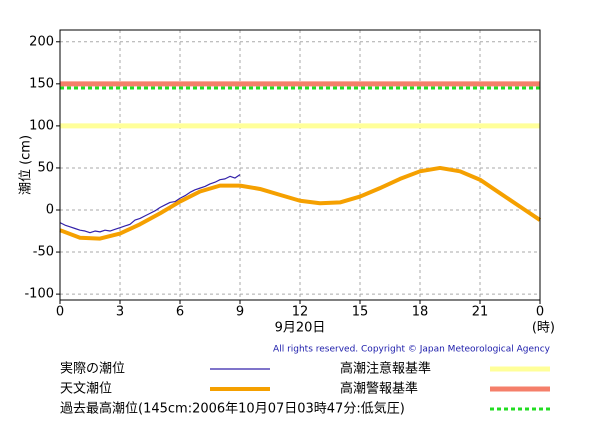 This screenshot has height=440, width=600. I want to click on date-label: 9月20日, so click(300, 328).